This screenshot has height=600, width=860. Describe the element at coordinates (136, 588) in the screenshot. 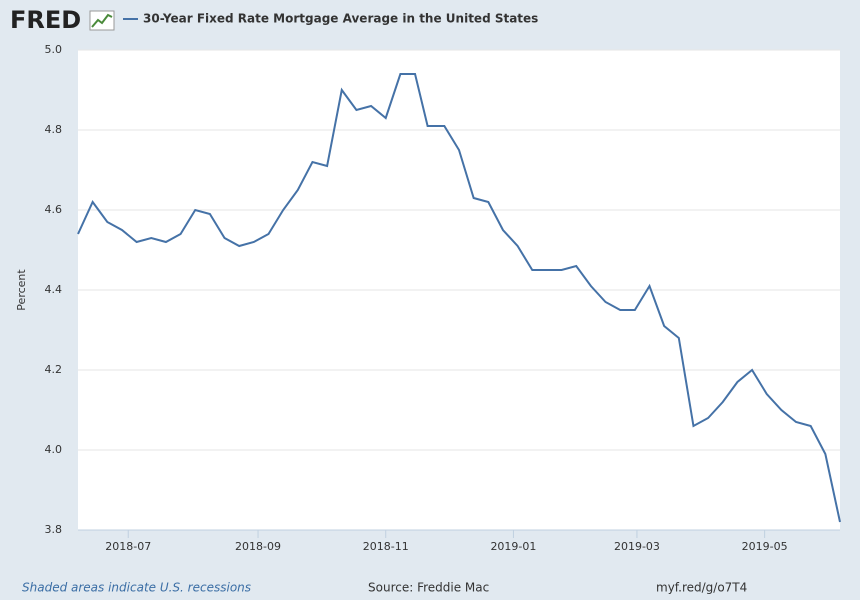

I see `recession-note: Shaded areas indicate U.S. recessions` at that location.